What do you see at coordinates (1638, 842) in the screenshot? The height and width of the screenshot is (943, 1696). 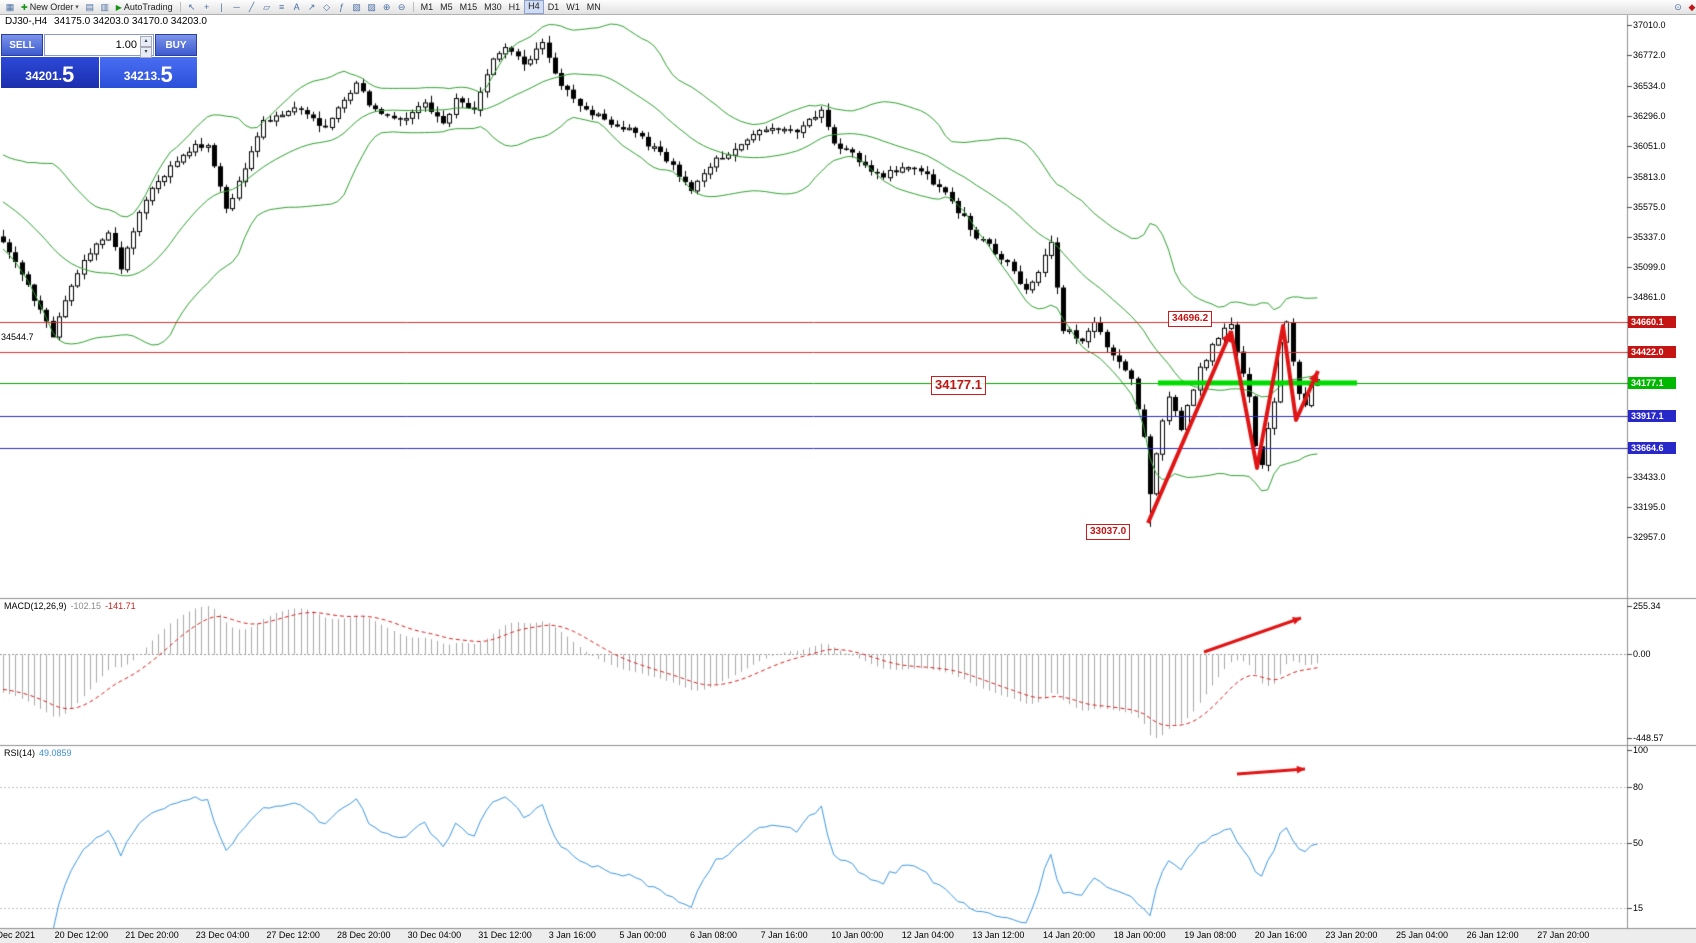 I see `rsi-axis-label: 50` at bounding box center [1638, 842].